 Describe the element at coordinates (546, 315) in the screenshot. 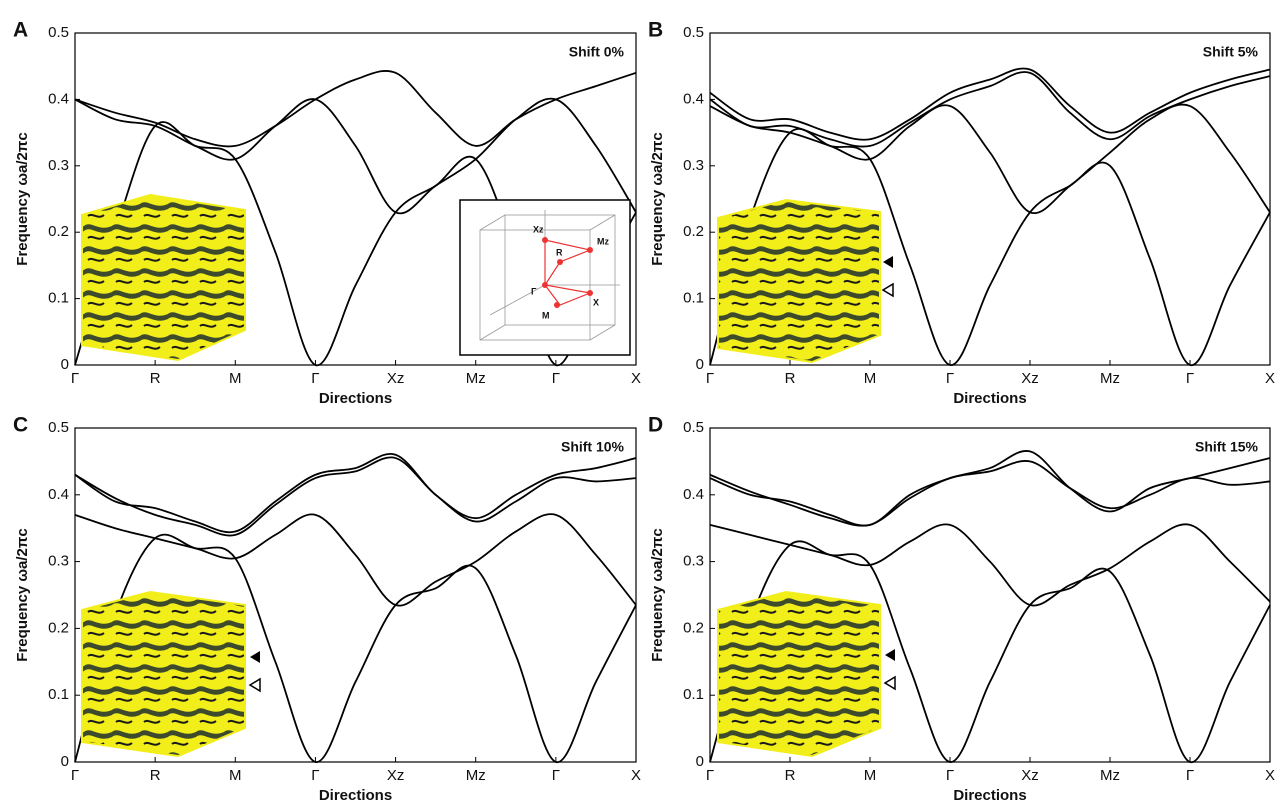

I see `inset-label: M` at that location.